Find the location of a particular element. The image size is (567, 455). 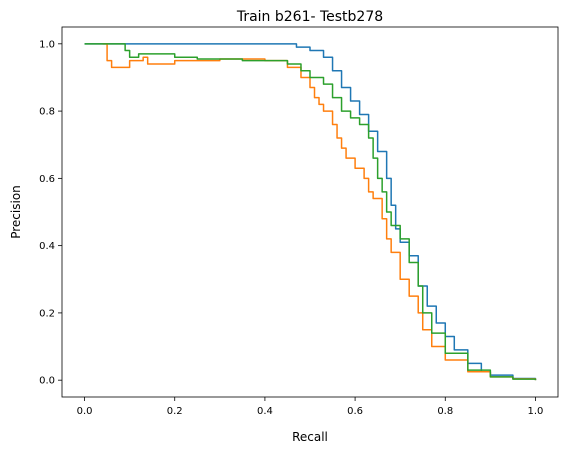

x-tick-label: 1.0 is located at coordinates (536, 411).